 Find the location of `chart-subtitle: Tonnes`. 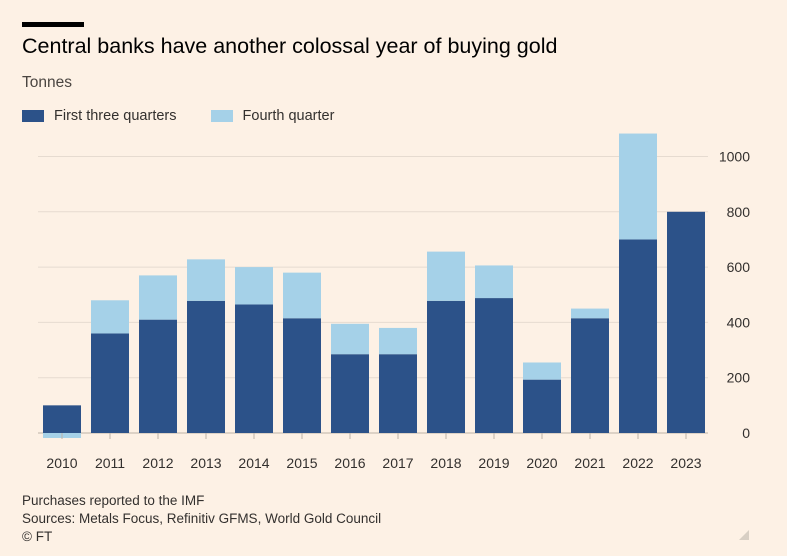

chart-subtitle: Tonnes is located at coordinates (47, 82).